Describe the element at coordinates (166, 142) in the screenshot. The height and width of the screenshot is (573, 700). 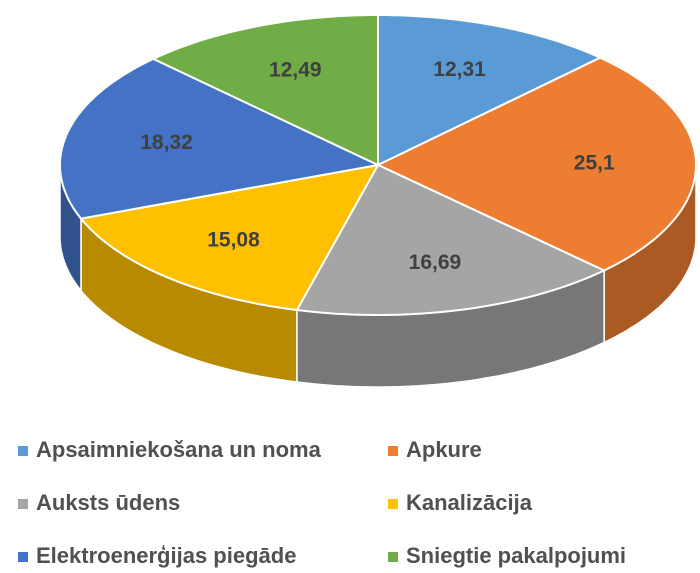
I see `value-label: 18,32` at that location.